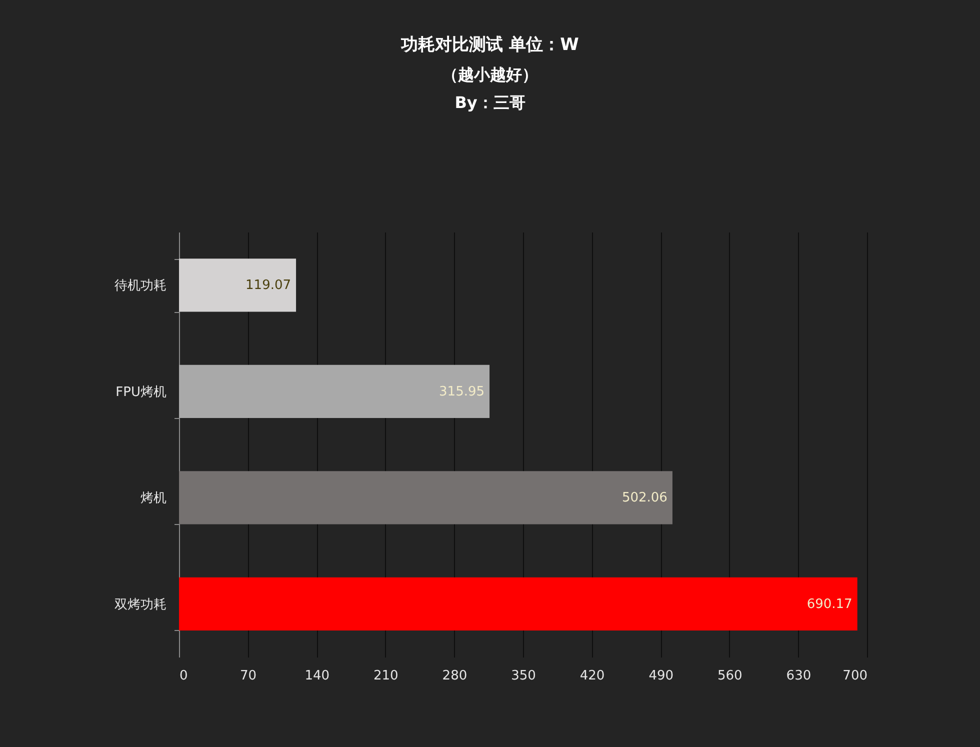 Image resolution: width=980 pixels, height=747 pixels. I want to click on x-tick-label: 140, so click(317, 676).